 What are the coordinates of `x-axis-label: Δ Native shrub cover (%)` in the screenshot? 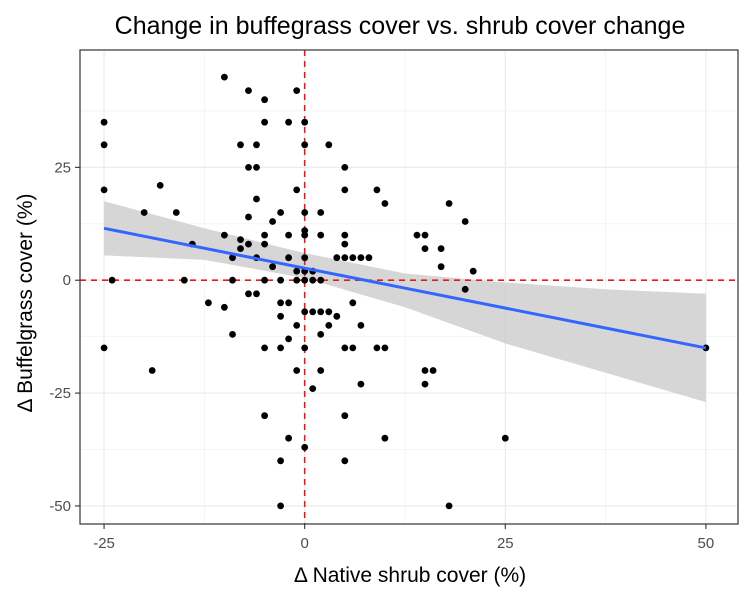 It's located at (410, 575).